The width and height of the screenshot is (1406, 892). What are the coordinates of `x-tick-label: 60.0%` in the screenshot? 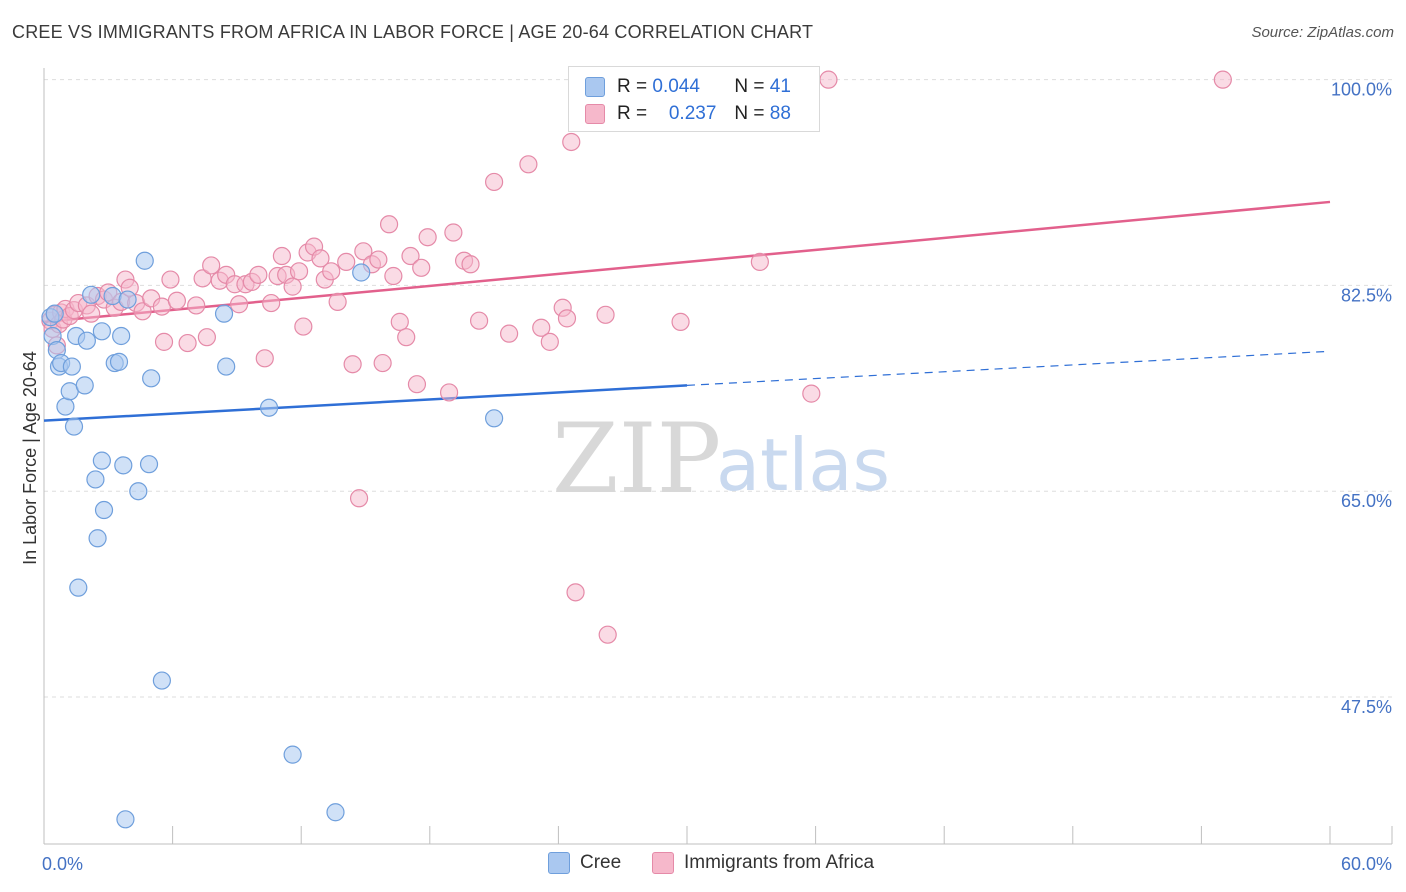 It's located at (1366, 864).